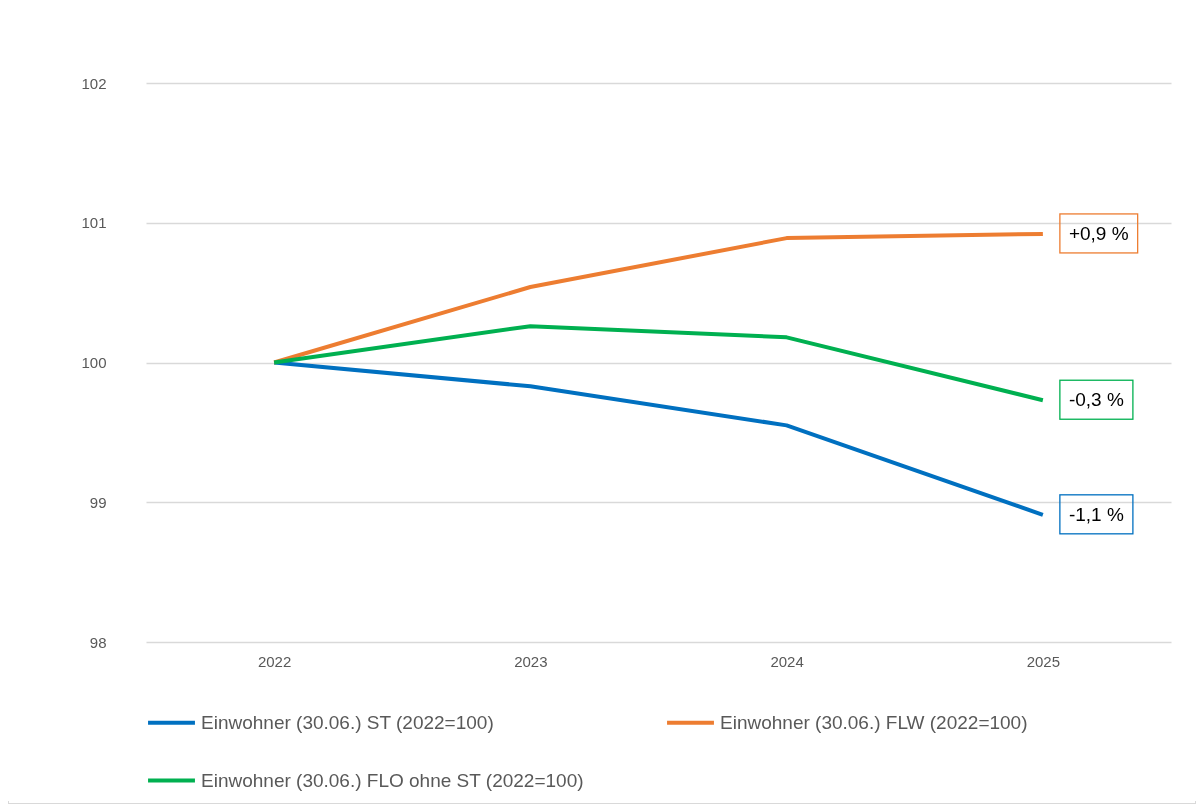 The width and height of the screenshot is (1203, 807). What do you see at coordinates (1043, 661) in the screenshot?
I see `x-tick-label: 2025` at bounding box center [1043, 661].